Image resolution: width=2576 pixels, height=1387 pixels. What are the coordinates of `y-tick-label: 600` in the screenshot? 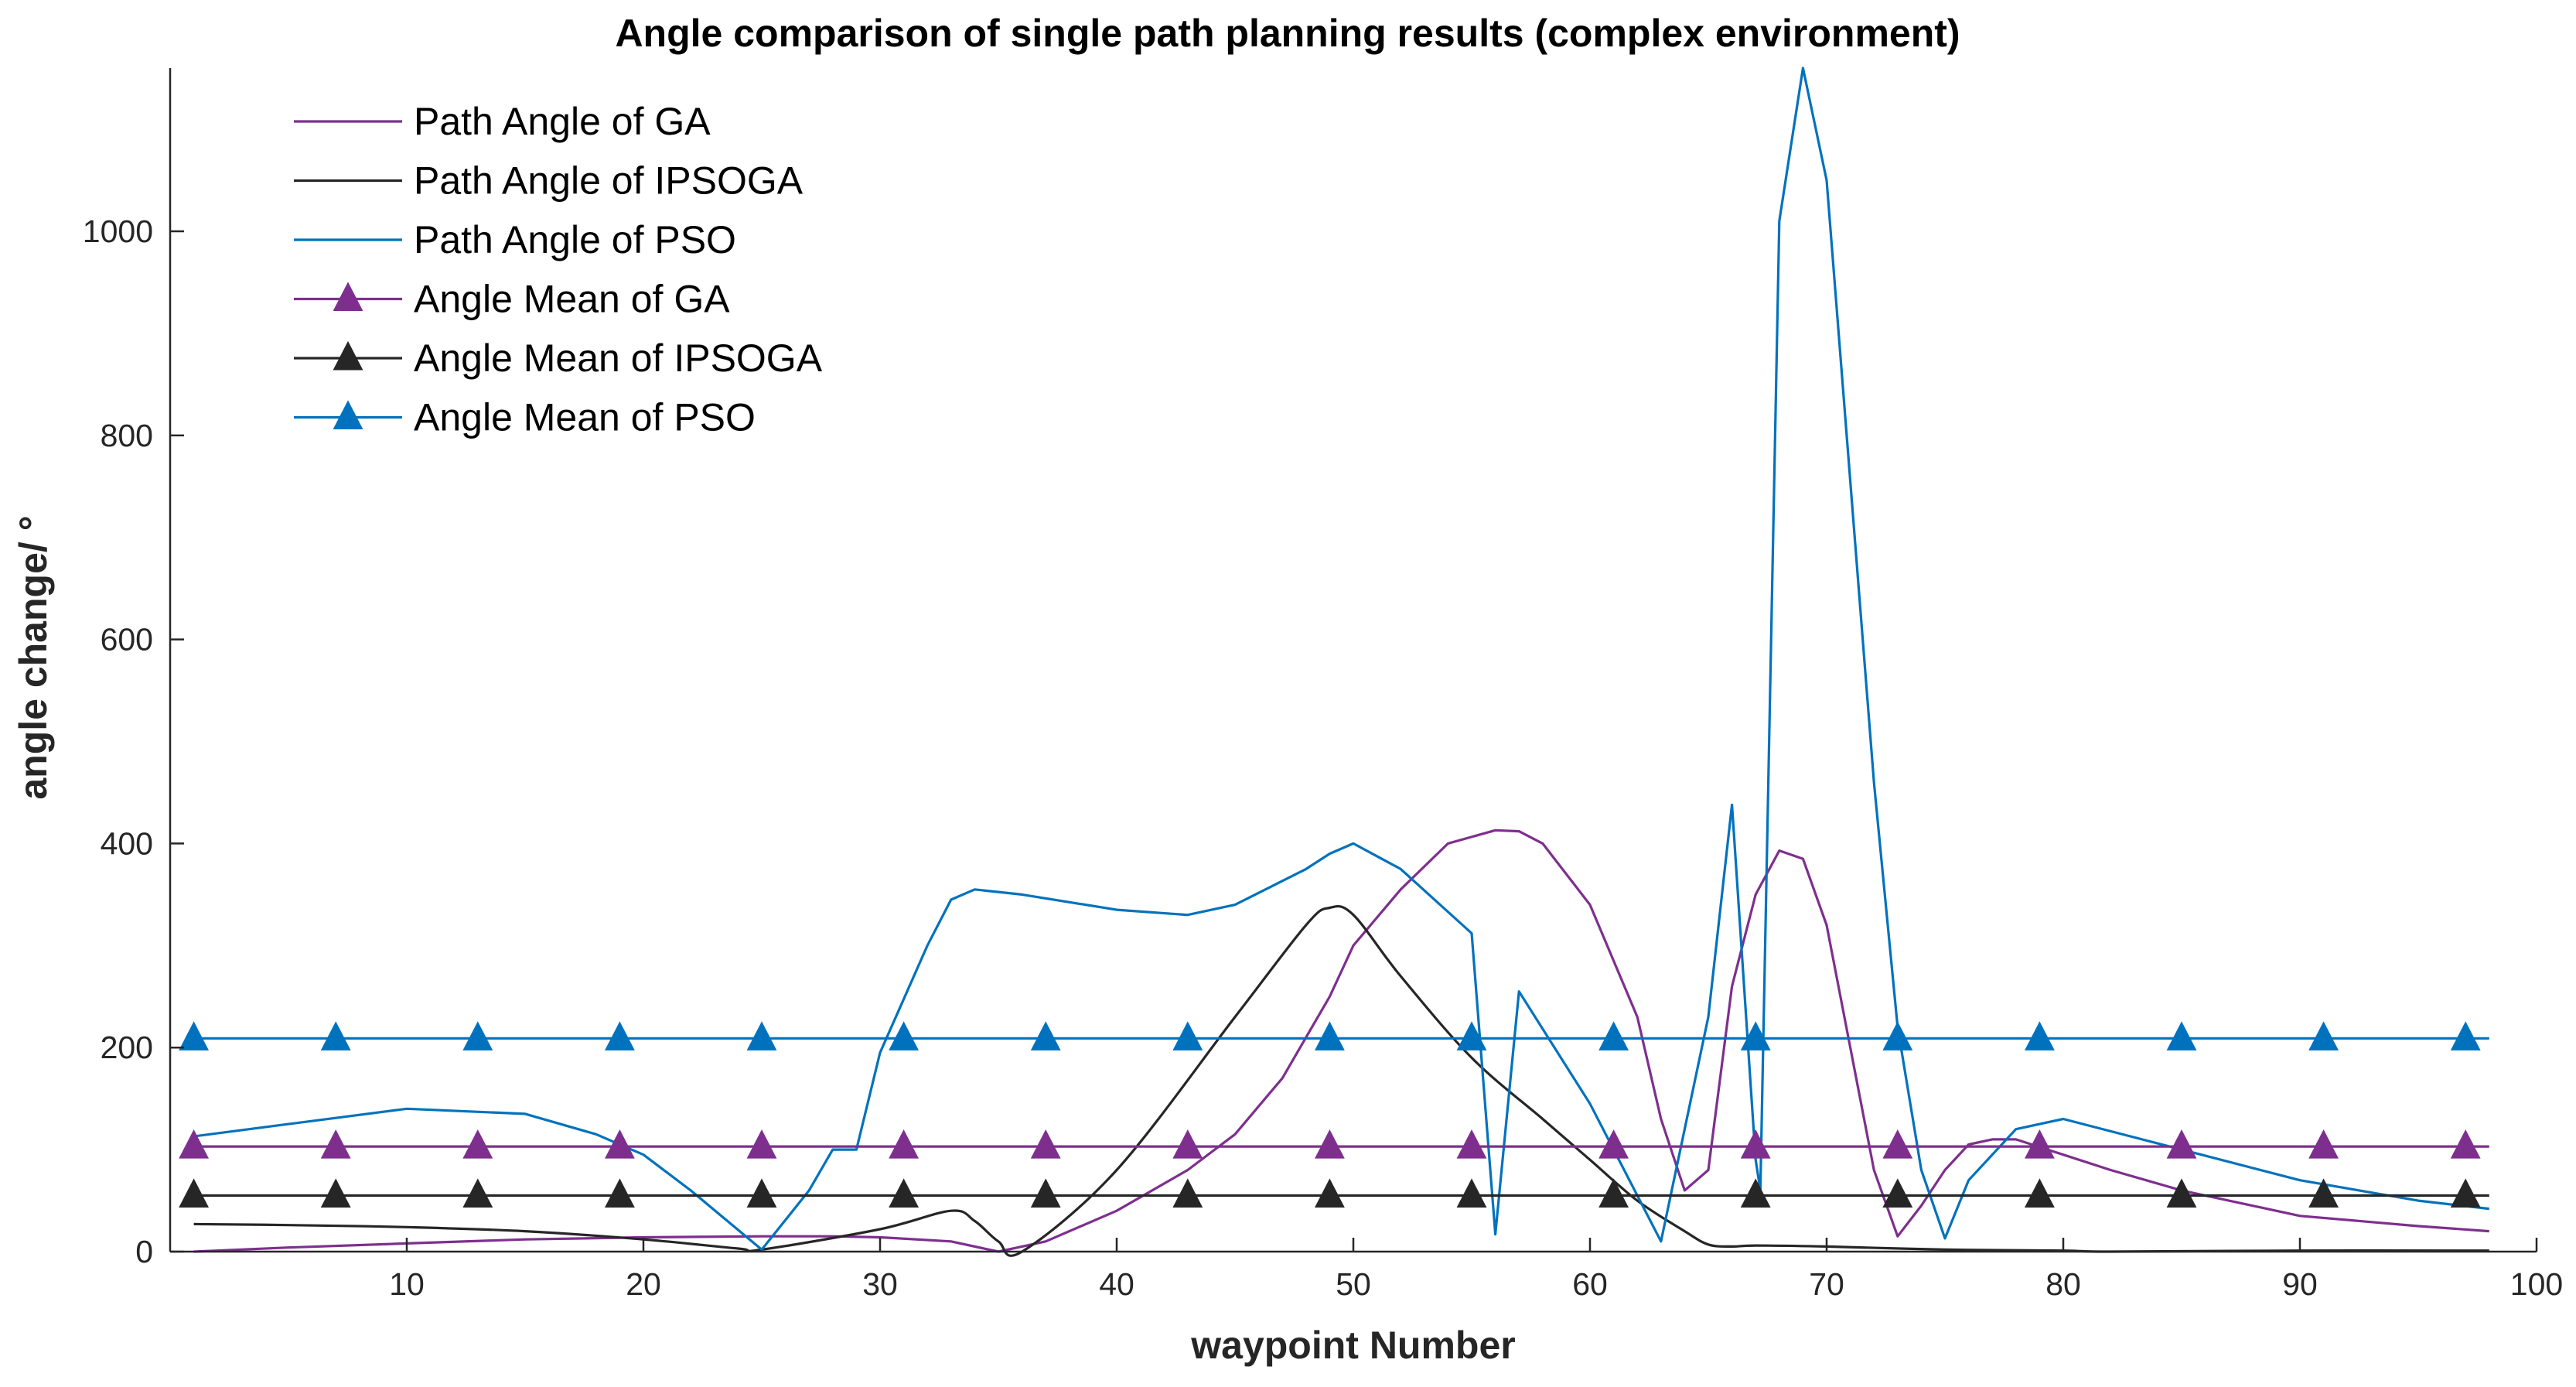 It's located at (127, 640).